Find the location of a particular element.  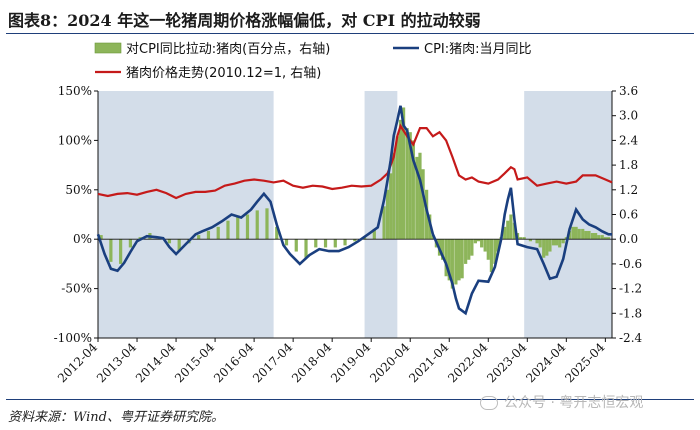

price-line is located at coordinates (355, 161).